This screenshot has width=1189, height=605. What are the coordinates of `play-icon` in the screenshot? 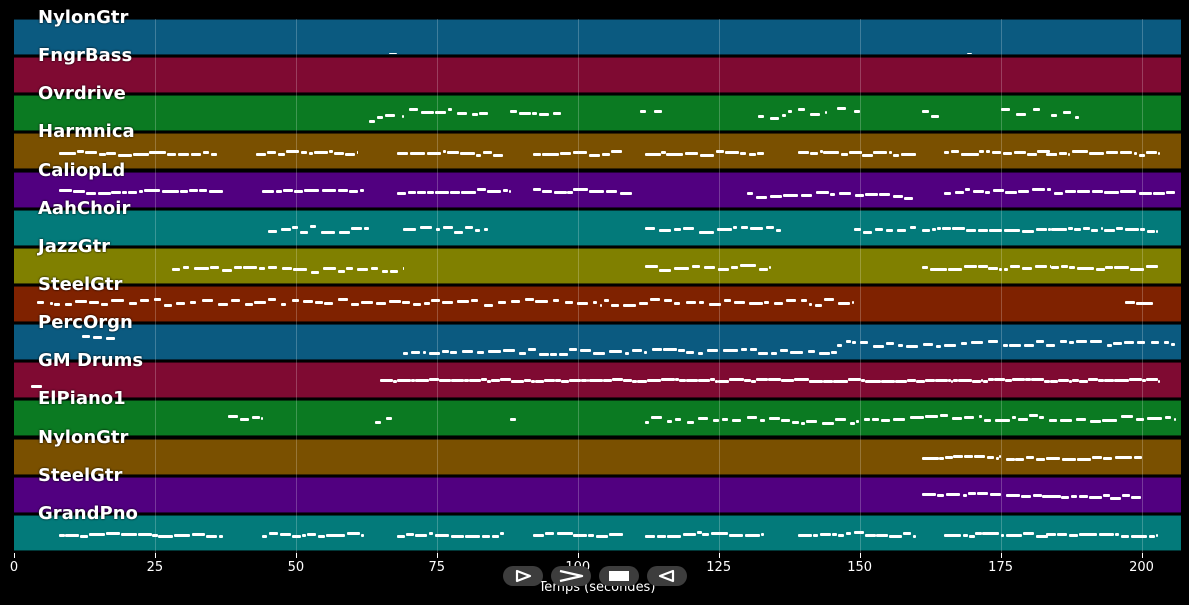 It's located at (523, 576).